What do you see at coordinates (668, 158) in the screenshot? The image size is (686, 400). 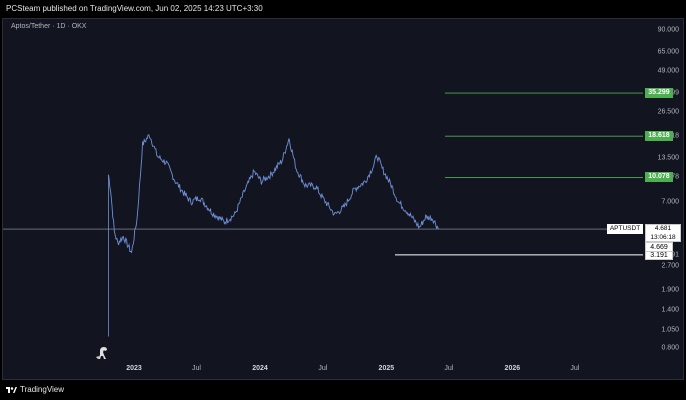 I see `price-tick-label: 13.500` at bounding box center [668, 158].